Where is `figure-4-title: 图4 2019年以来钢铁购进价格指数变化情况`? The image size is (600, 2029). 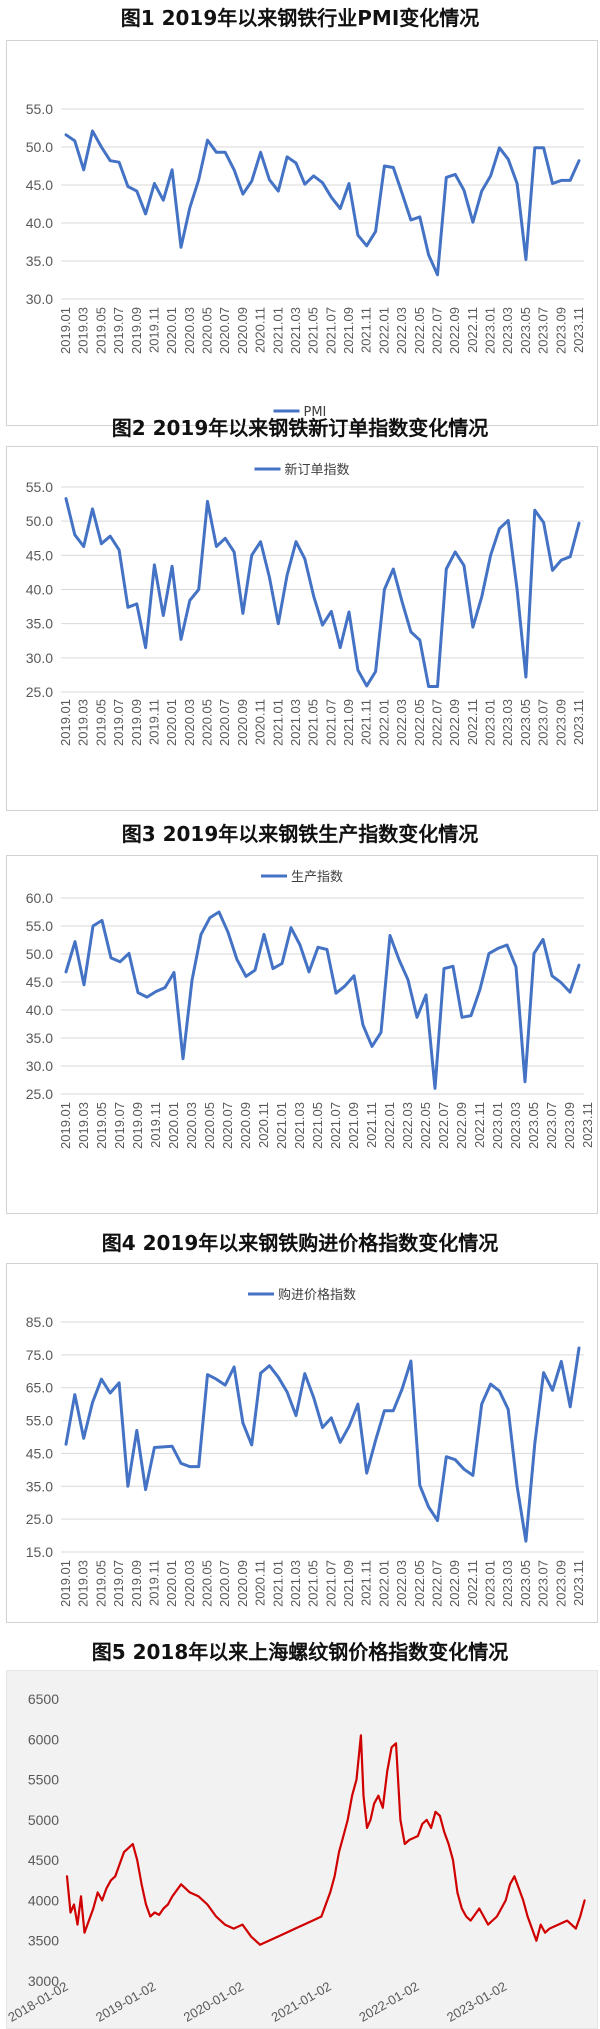
figure-4-title: 图4 2019年以来钢铁购进价格指数变化情况 is located at coordinates (300, 1243).